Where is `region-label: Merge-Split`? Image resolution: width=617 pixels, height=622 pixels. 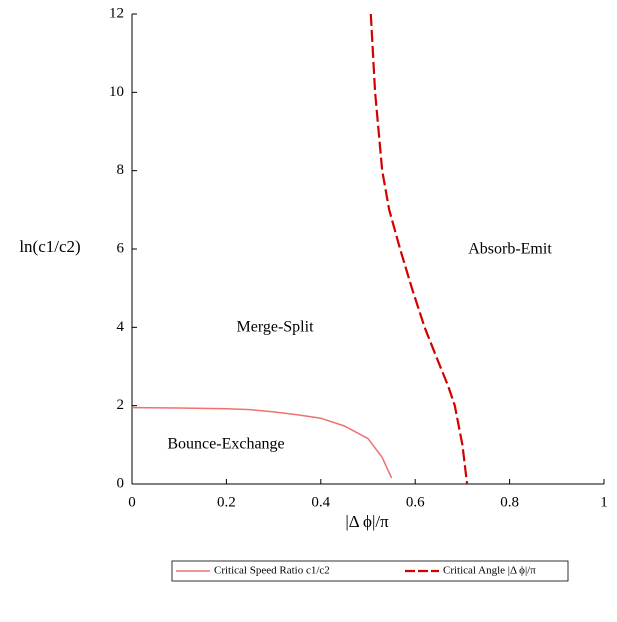
region-label: Merge-Split is located at coordinates (275, 327).